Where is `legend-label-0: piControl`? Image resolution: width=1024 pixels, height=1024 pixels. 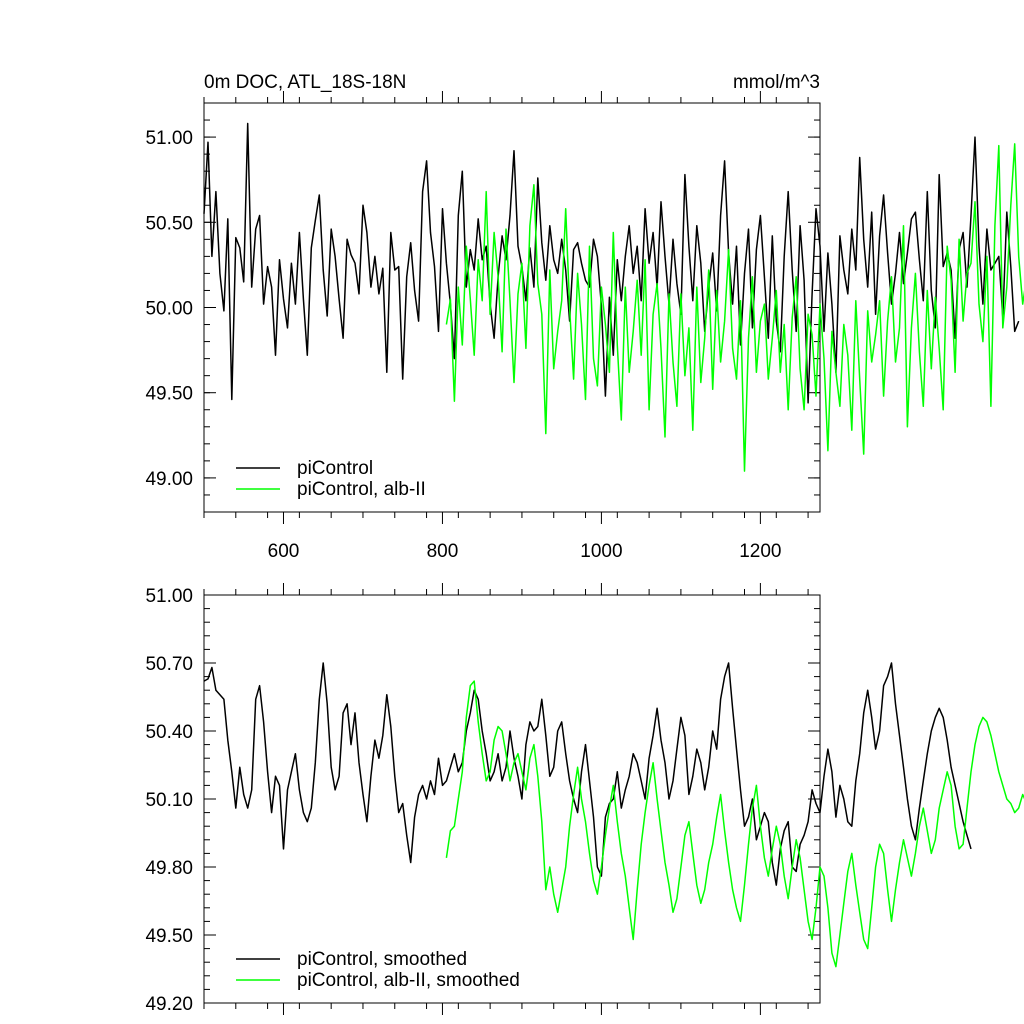
legend-label-0: piControl is located at coordinates (335, 468).